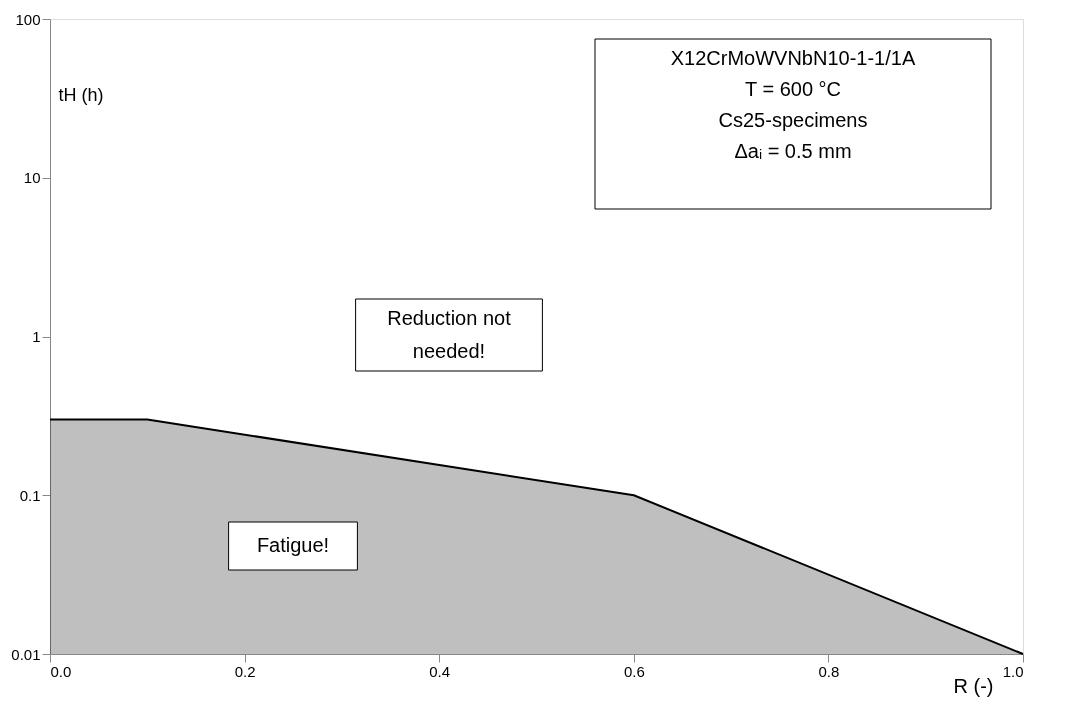 This screenshot has width=1087, height=709. I want to click on annotation: X12CrMoWVNbN10-1-1/1A T = 600 °C Cs25-specimens Δaᵢ = 0.5 mm, so click(793, 104).